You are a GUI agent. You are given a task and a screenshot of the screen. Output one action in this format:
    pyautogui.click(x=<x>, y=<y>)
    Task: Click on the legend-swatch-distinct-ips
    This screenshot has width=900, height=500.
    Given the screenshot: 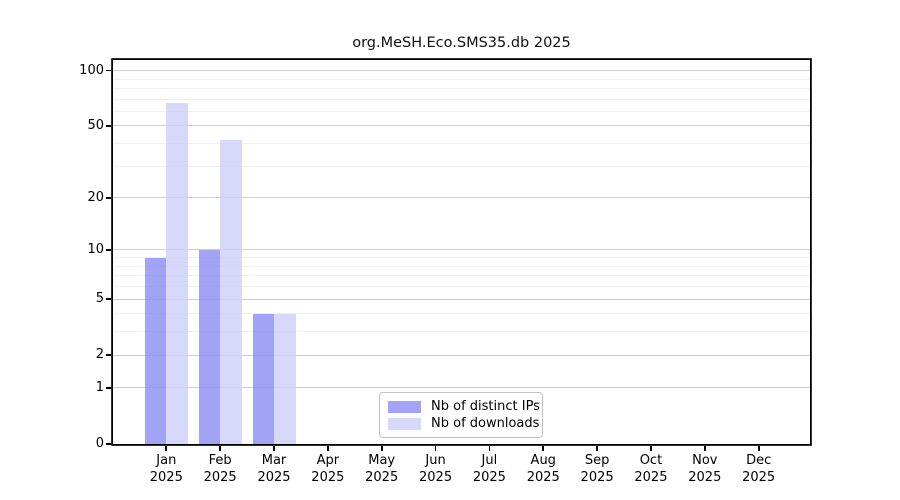 What is the action you would take?
    pyautogui.click(x=404, y=406)
    